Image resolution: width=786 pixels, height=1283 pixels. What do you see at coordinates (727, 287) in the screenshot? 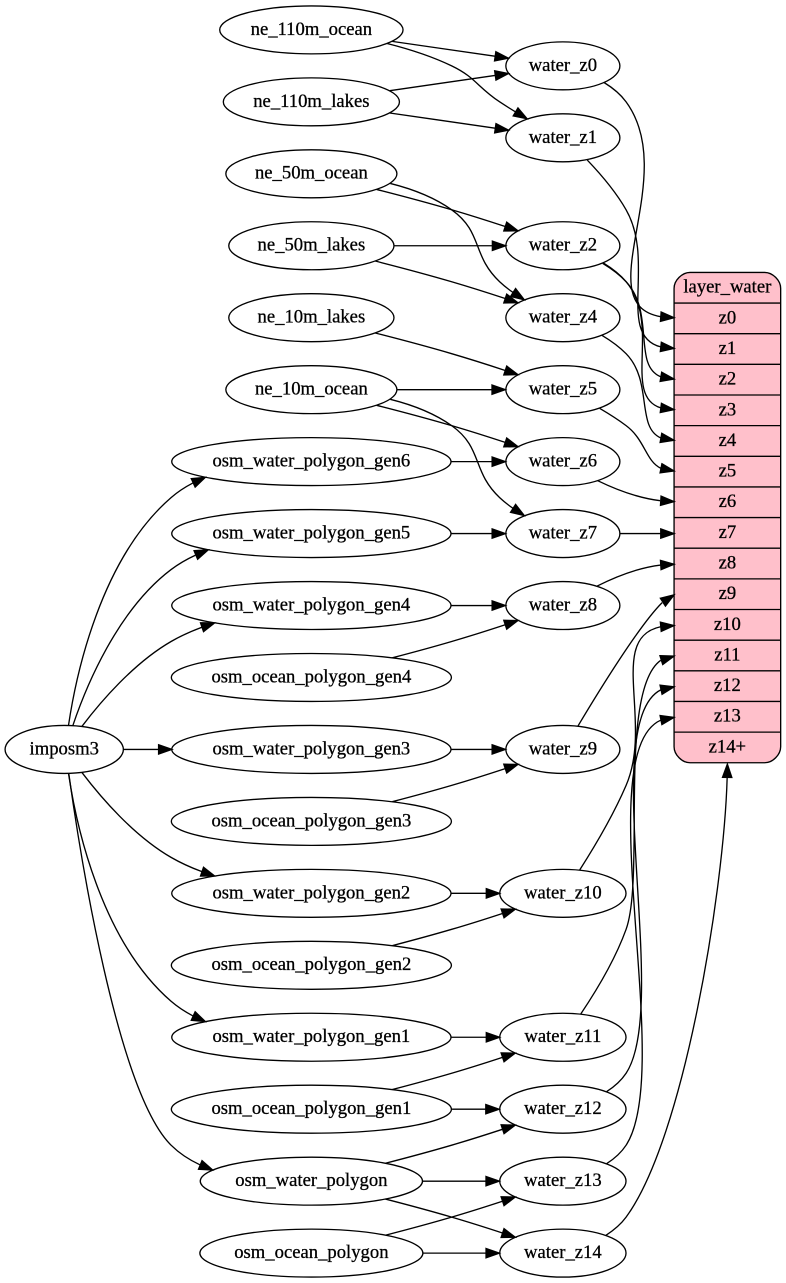
I see `svg-text: layer_water` at bounding box center [727, 287].